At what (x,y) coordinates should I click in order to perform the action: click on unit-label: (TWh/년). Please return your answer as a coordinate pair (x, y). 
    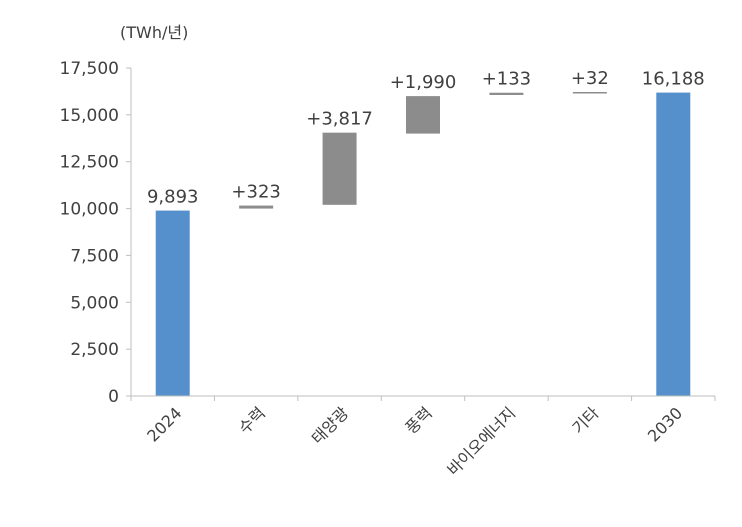
    Looking at the image, I should click on (154, 32).